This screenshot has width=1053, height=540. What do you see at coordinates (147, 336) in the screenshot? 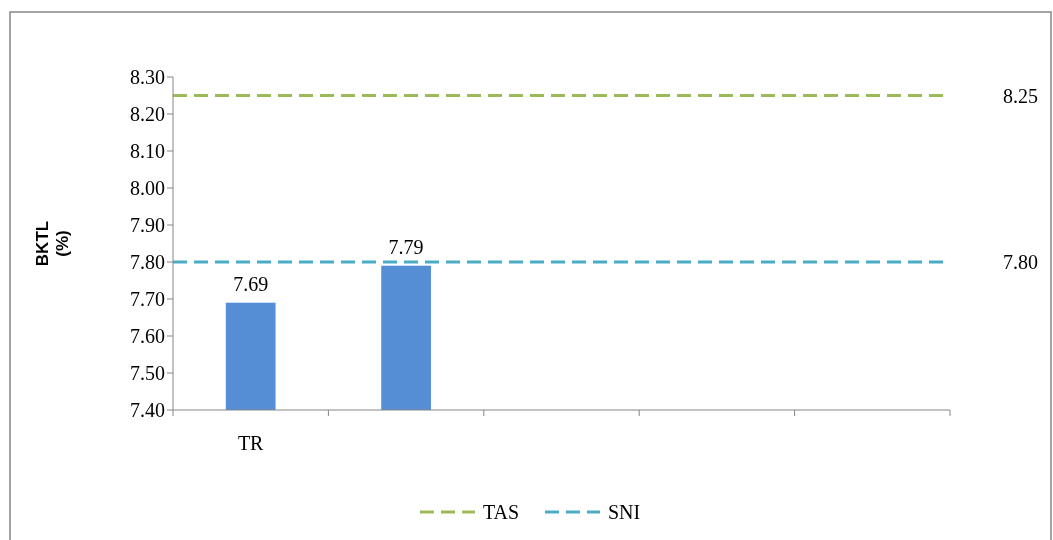
I see `y-tick-label: 7.60` at bounding box center [147, 336].